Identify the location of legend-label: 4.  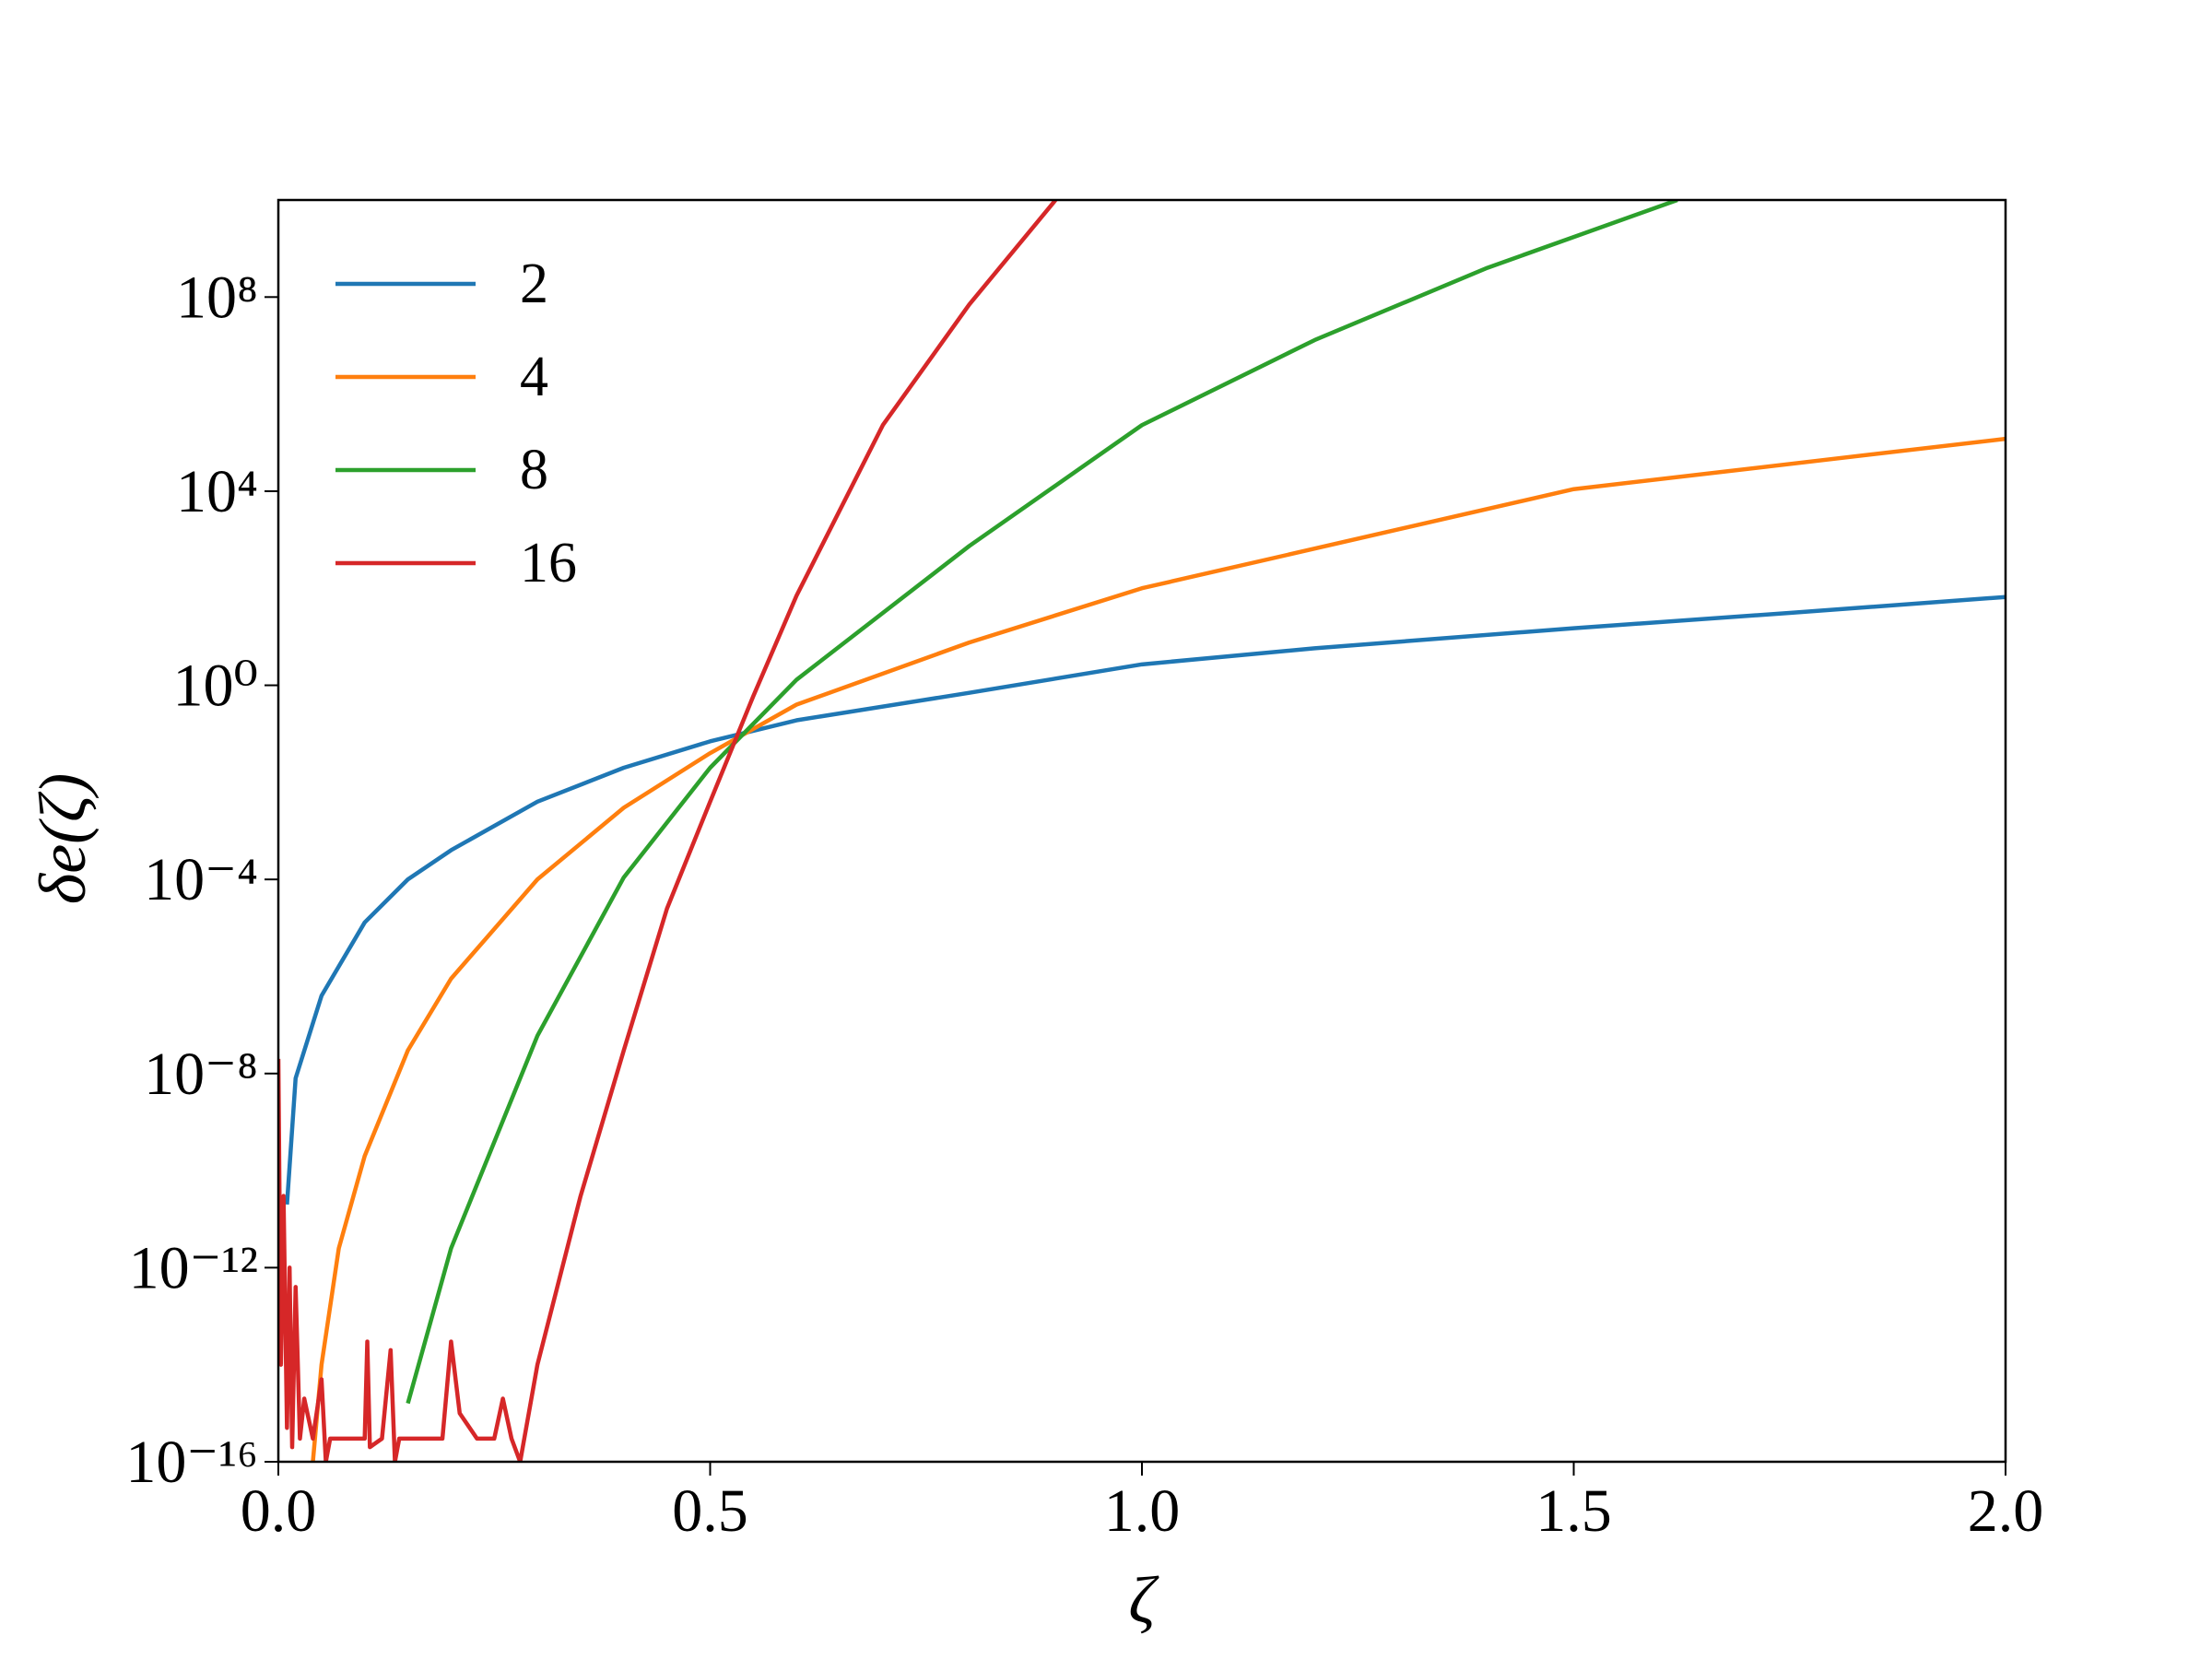
(534, 377).